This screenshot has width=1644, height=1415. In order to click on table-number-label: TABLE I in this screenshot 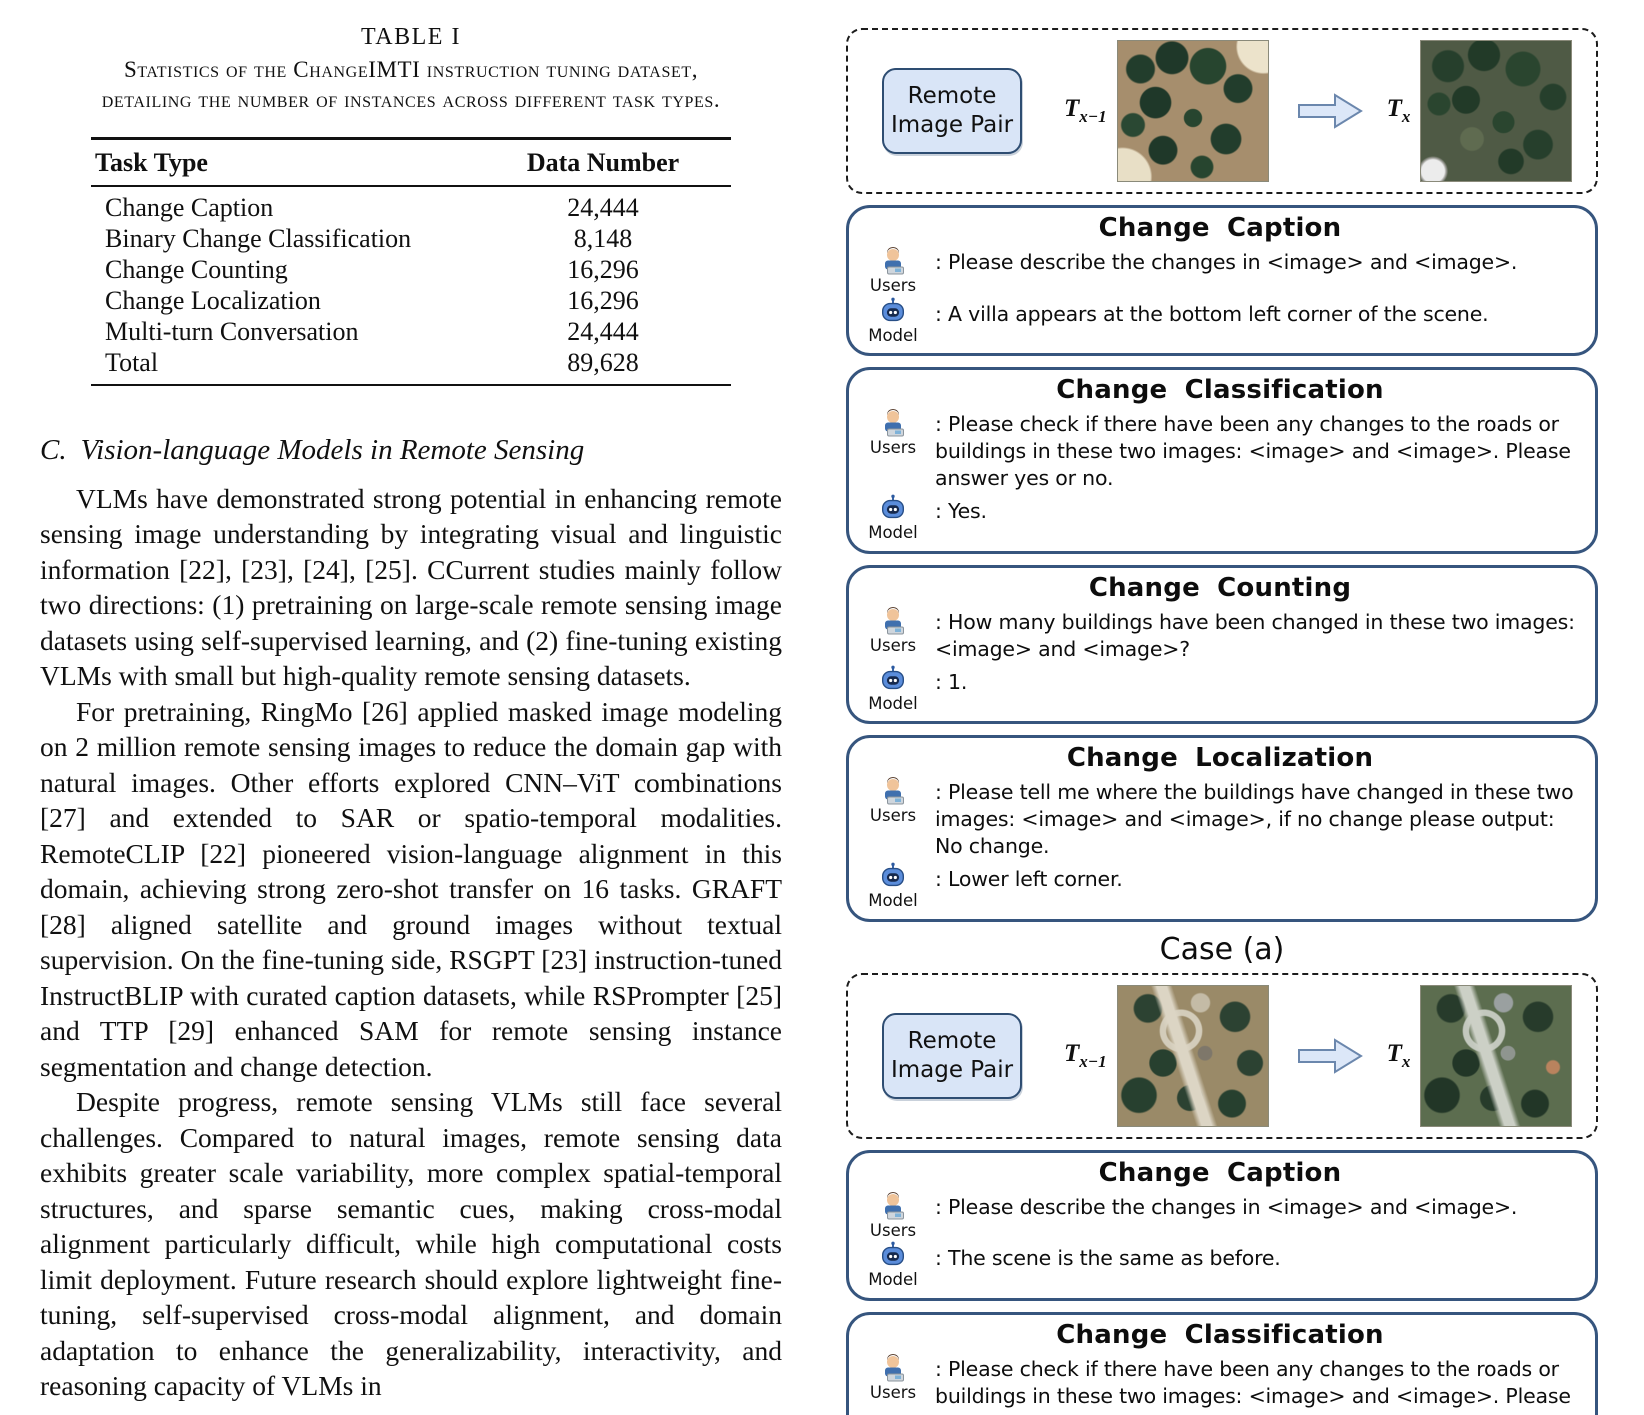, I will do `click(411, 37)`.